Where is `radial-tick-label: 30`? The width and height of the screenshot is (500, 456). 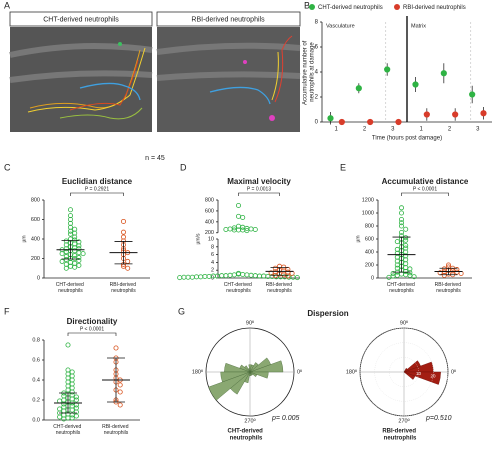 radial-tick-label: 30 is located at coordinates (448, 377).